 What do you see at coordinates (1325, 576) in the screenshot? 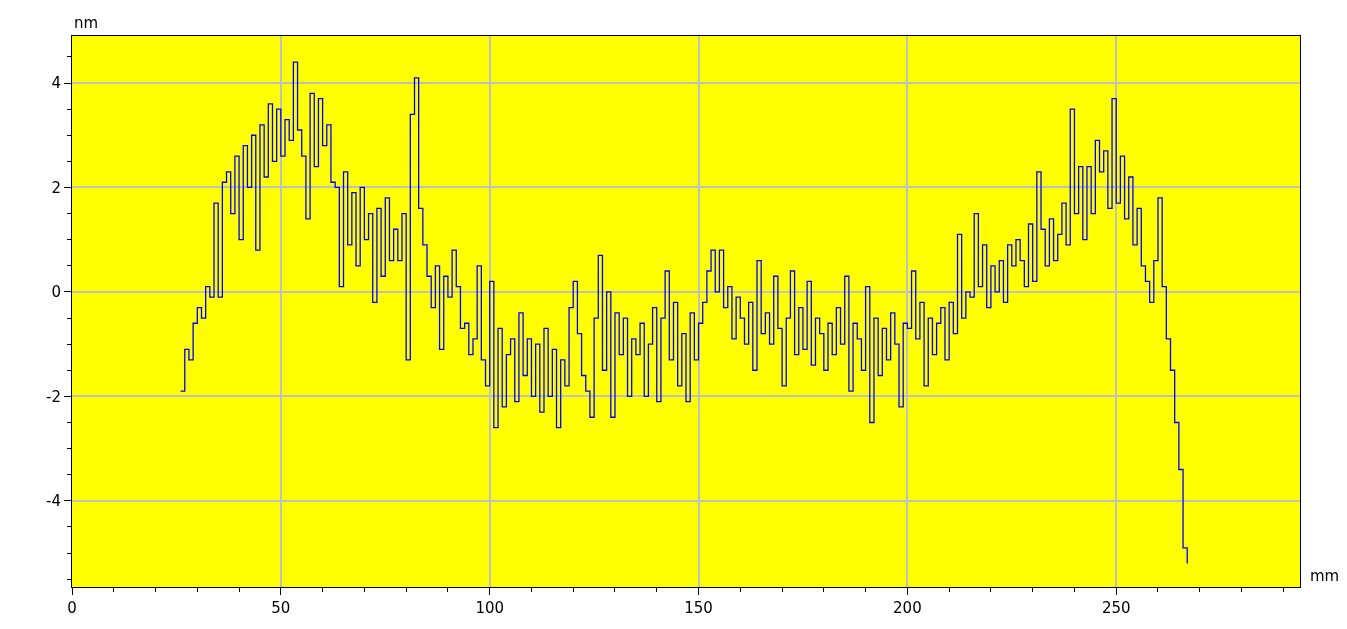
I see `x-axis-title: mm` at bounding box center [1325, 576].